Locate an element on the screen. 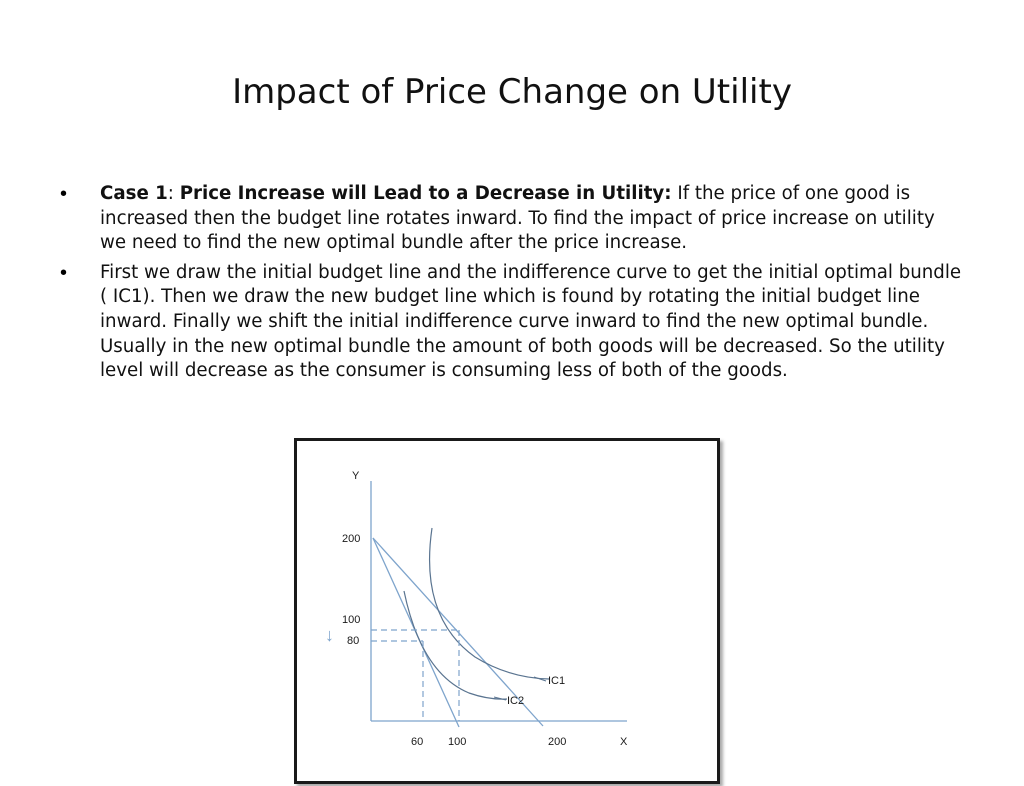 This screenshot has height=786, width=1024. initial-budget-line is located at coordinates (458, 632).